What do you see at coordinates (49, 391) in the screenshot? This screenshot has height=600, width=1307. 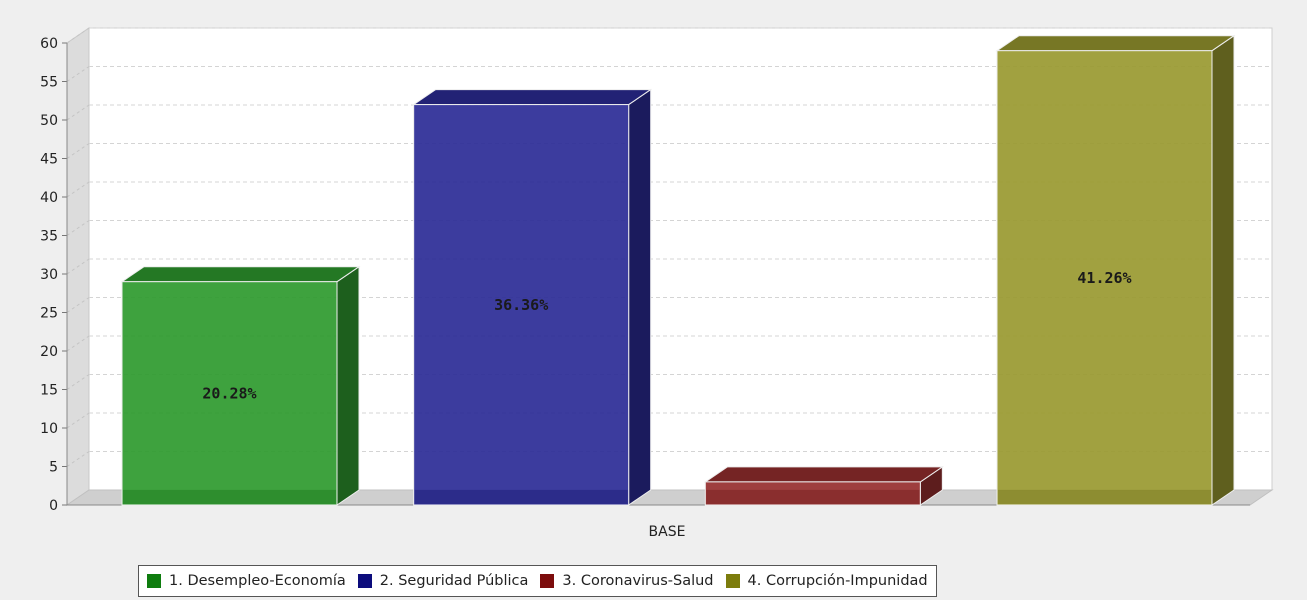 I see `y-tick-label-15: 15` at bounding box center [49, 391].